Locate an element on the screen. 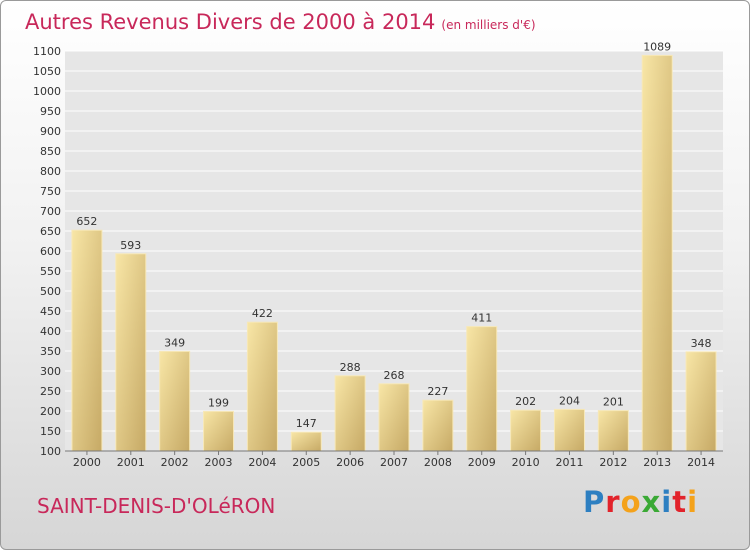  x-tick-label: 2009 is located at coordinates (482, 462).